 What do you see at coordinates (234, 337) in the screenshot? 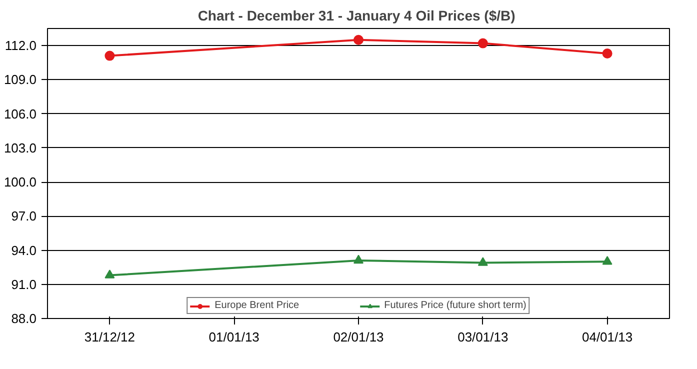
I see `x-tick-label: 01/01/13` at bounding box center [234, 337].